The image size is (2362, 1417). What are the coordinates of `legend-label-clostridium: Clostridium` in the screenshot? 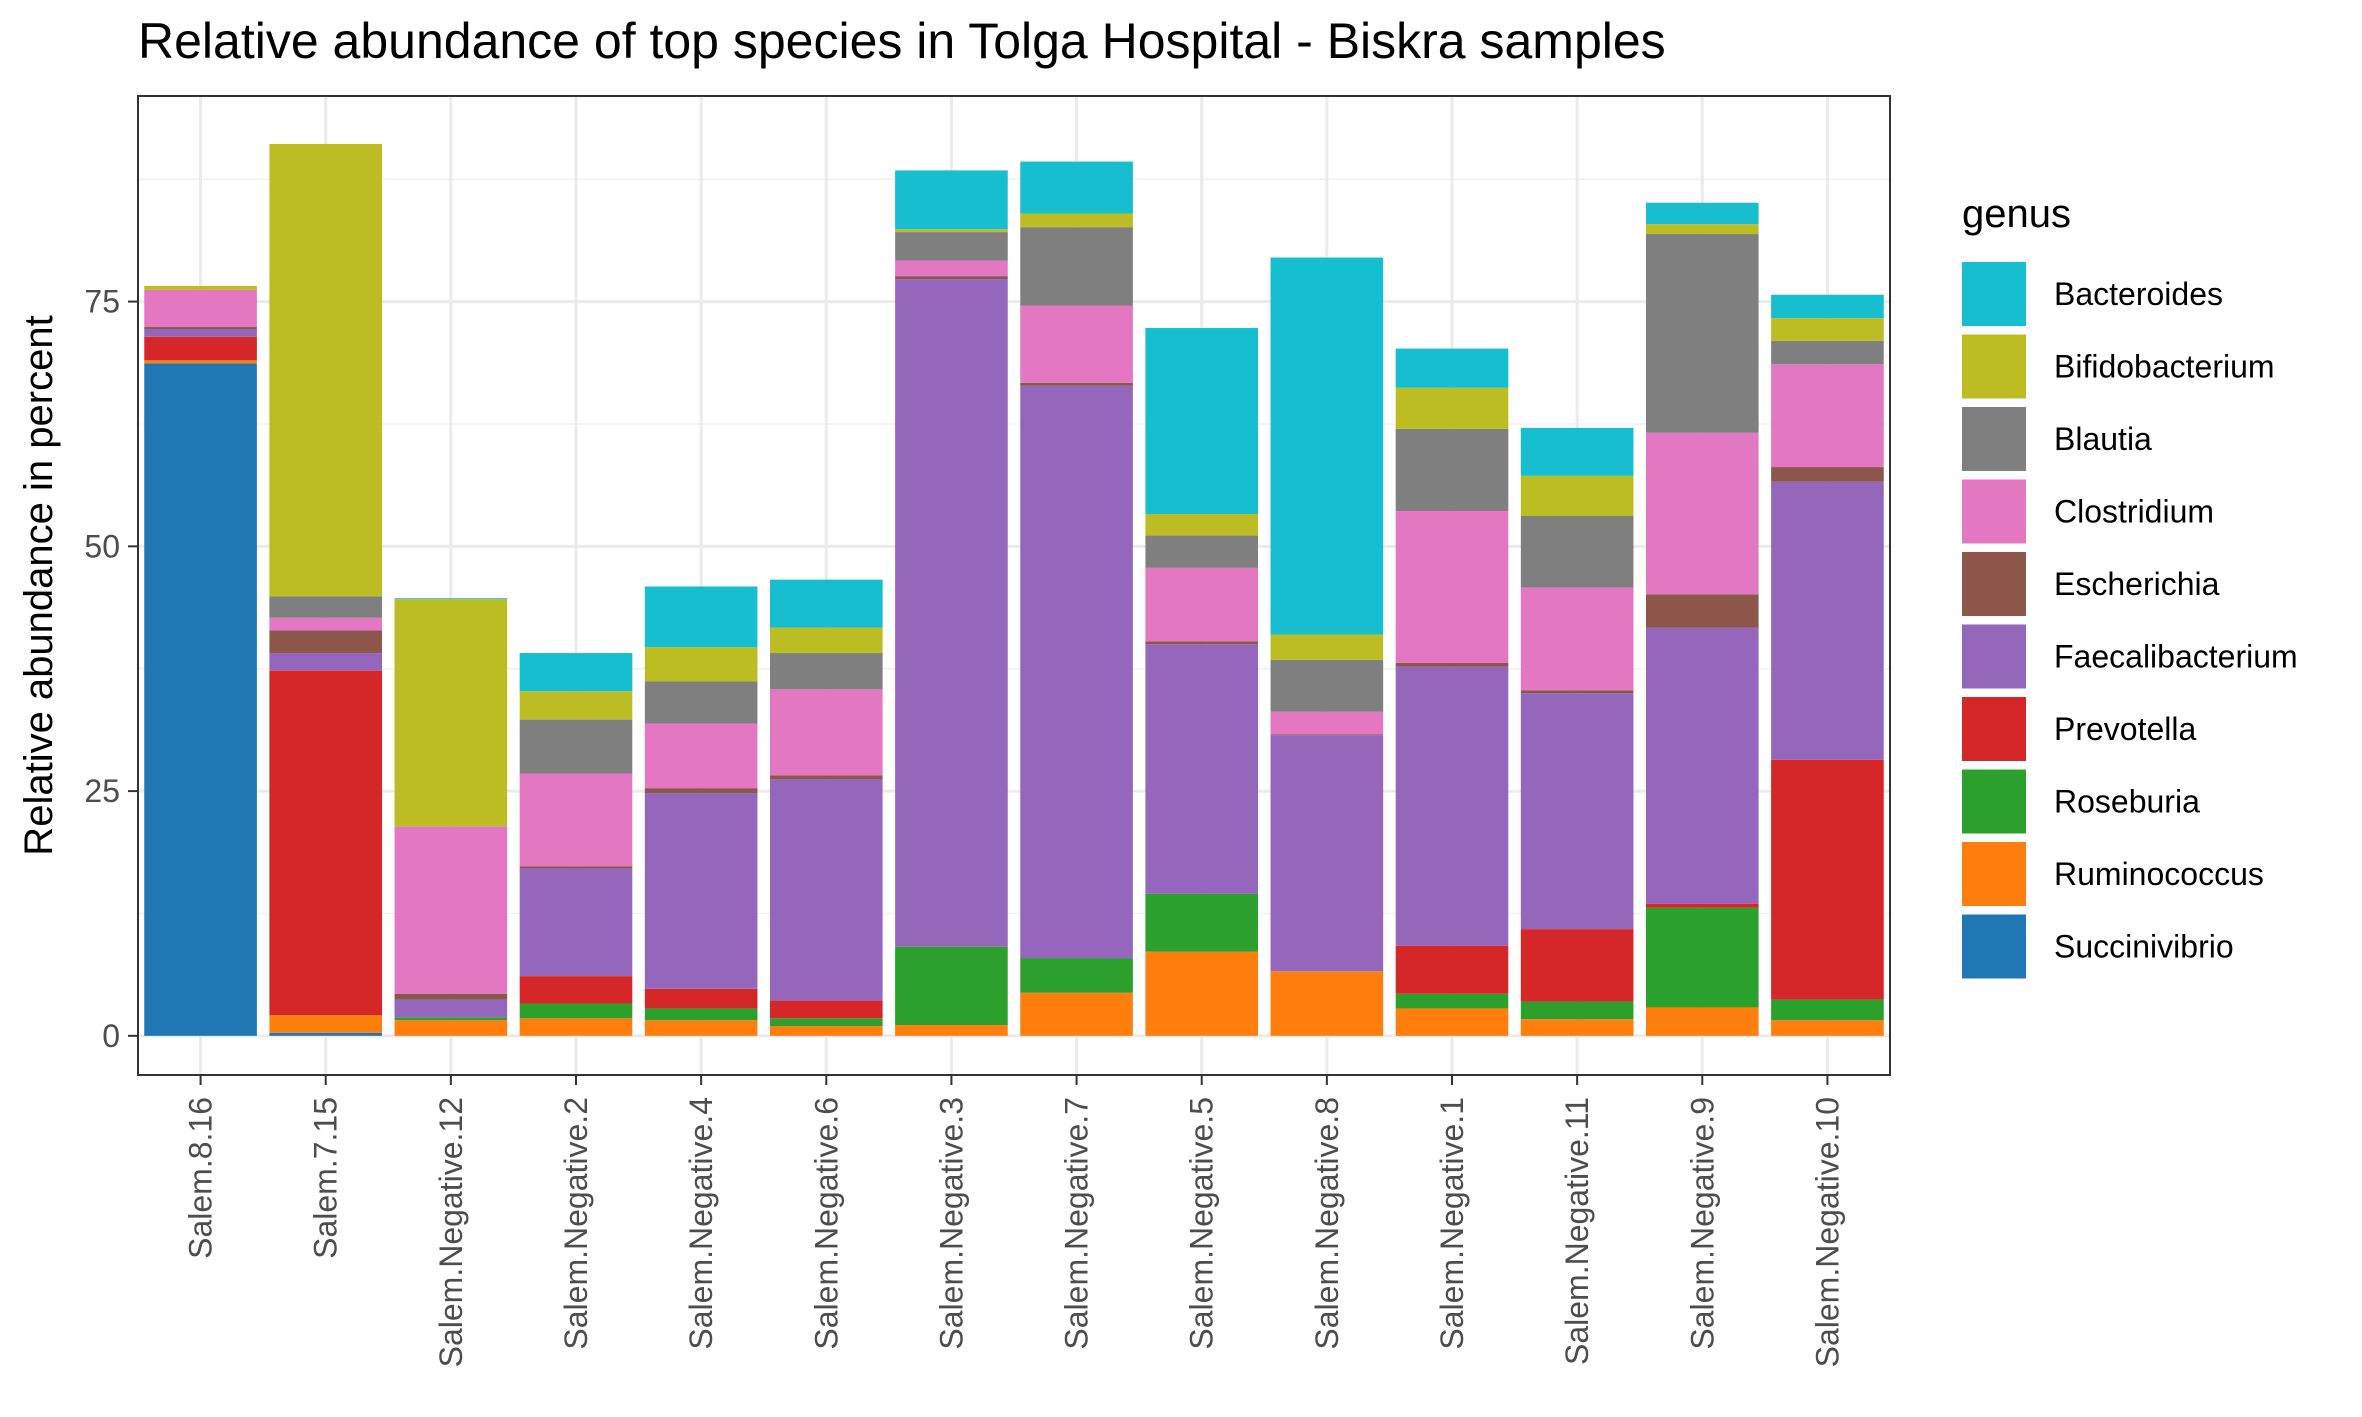 It's located at (2134, 512).